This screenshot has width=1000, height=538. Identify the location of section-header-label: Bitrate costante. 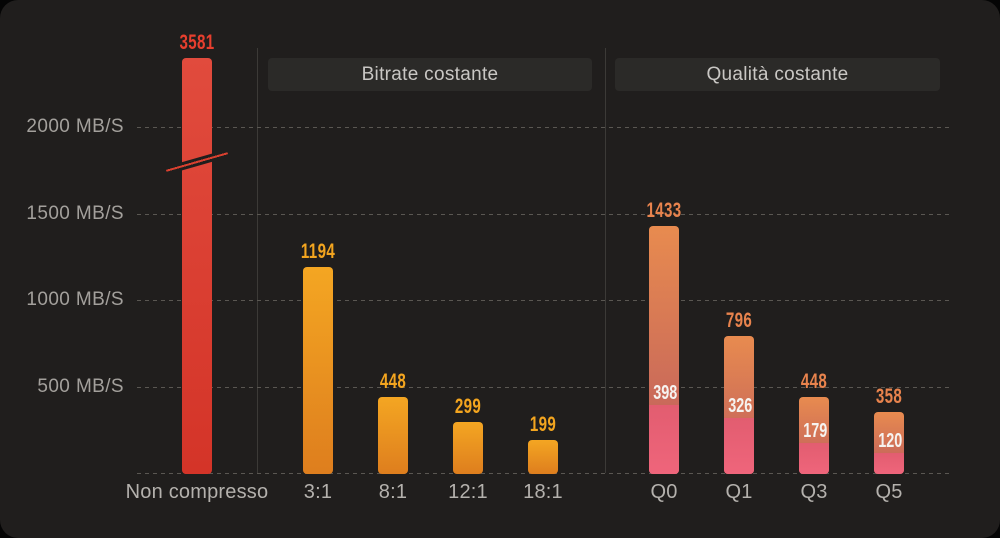
(430, 74).